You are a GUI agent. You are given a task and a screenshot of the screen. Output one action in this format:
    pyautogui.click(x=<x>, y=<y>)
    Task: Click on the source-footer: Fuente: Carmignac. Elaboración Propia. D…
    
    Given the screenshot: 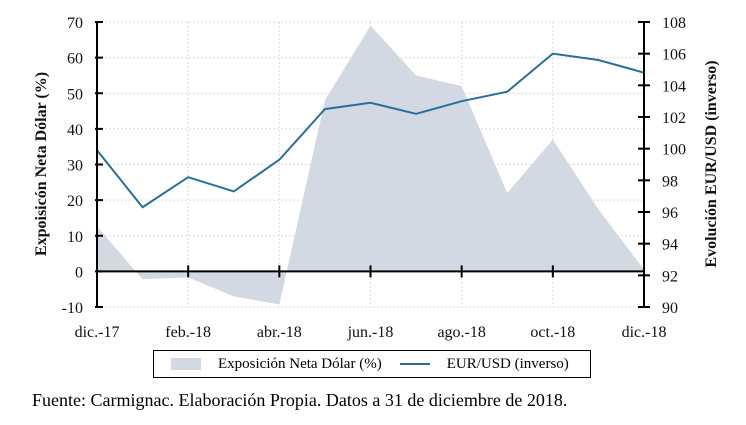 What is the action you would take?
    pyautogui.click(x=300, y=400)
    